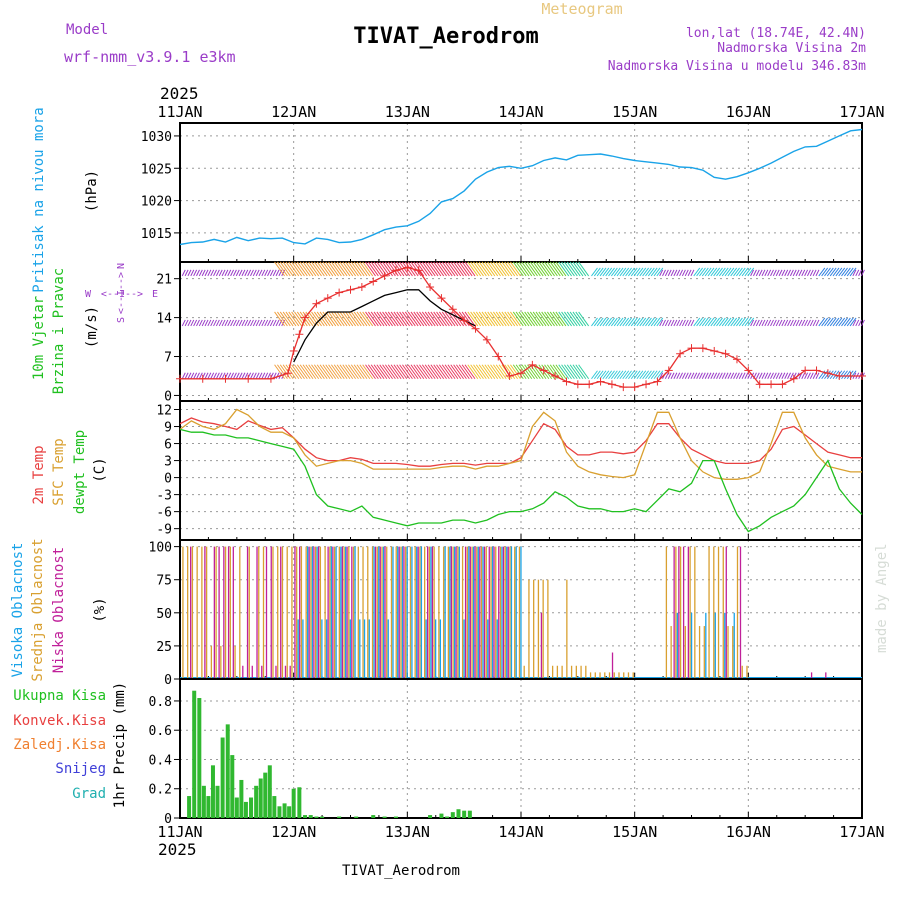 This screenshot has width=900, height=900. Describe the element at coordinates (776, 33) in the screenshot. I see `lonlat-text: lon,lat (18.74E, 42.4N)` at that location.